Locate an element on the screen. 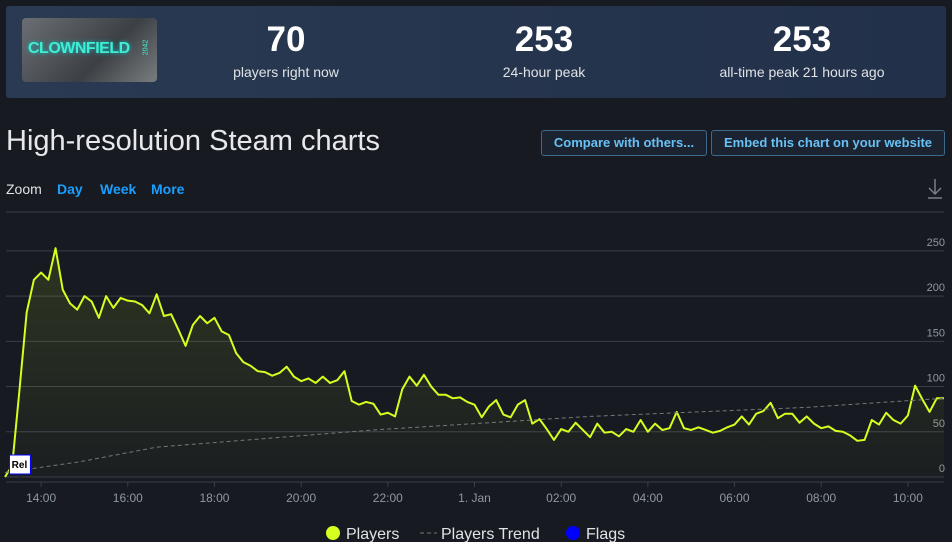 The image size is (952, 542). x-tick-label: 10:00 is located at coordinates (908, 498).